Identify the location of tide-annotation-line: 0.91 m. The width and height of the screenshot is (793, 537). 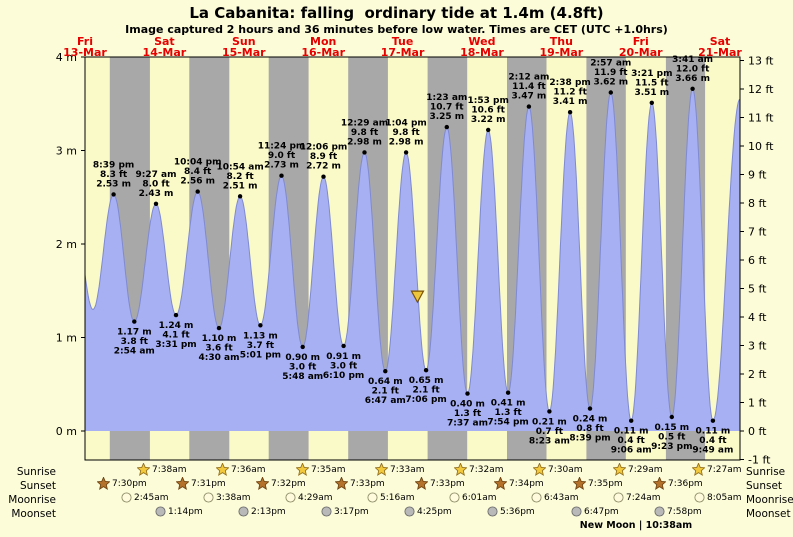
(343, 357).